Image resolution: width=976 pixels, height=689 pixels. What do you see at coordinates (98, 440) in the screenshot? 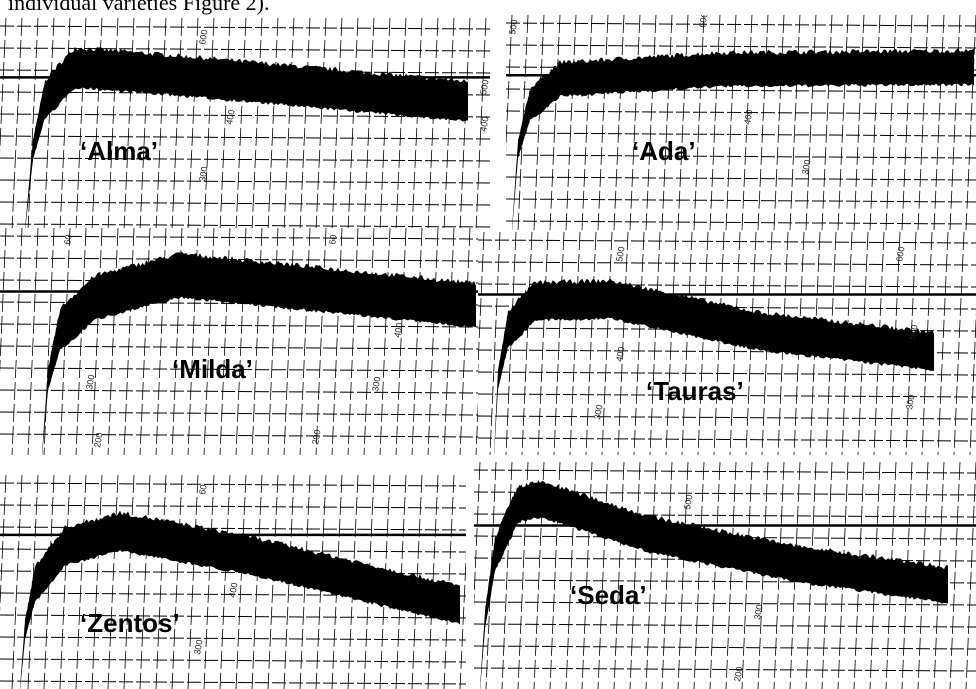
I see `scale-label: 200` at bounding box center [98, 440].